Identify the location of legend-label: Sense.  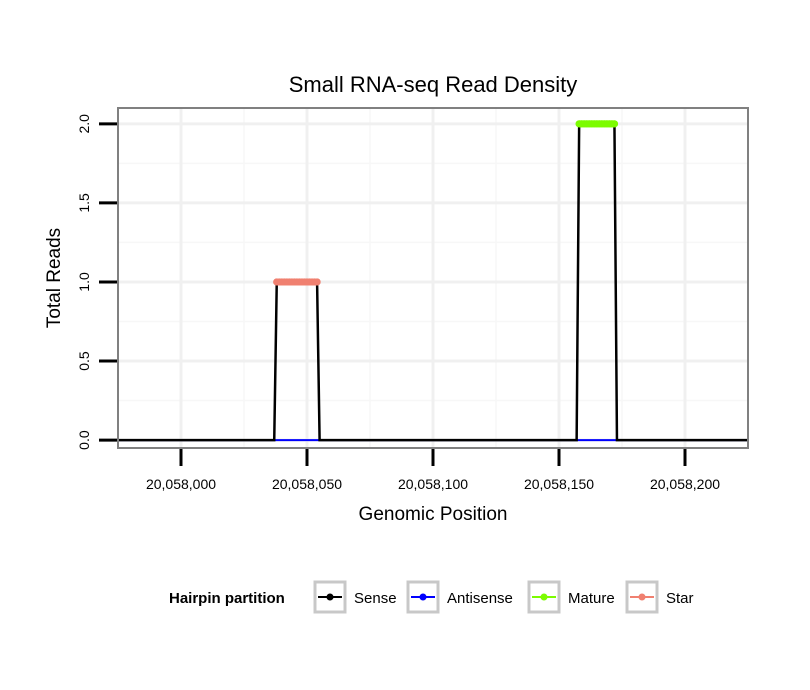
(375, 598).